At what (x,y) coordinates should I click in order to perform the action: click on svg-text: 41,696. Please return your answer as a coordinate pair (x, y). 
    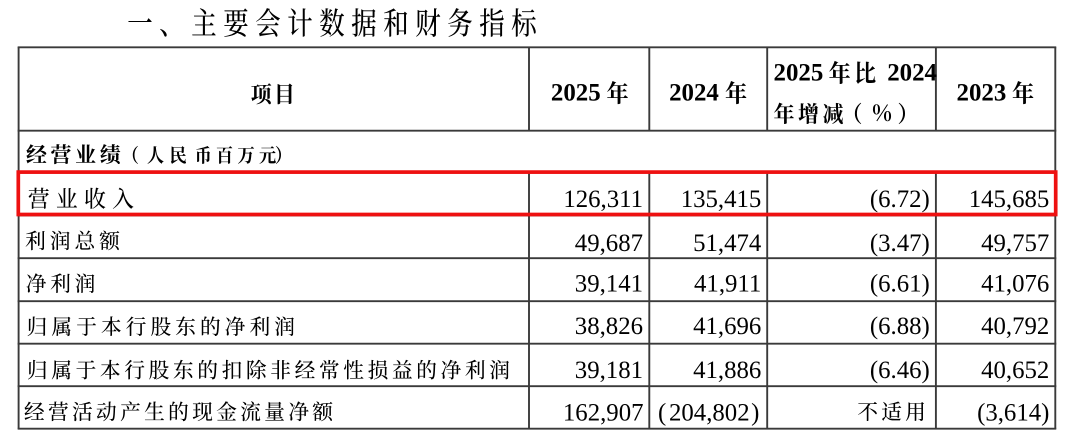
    Looking at the image, I should click on (727, 326).